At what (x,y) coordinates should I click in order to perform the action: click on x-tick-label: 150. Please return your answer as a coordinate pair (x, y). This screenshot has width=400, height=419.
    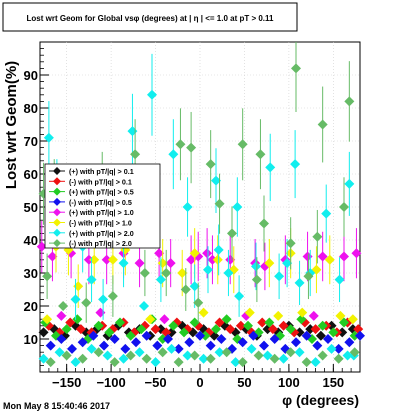
    Looking at the image, I should click on (333, 382).